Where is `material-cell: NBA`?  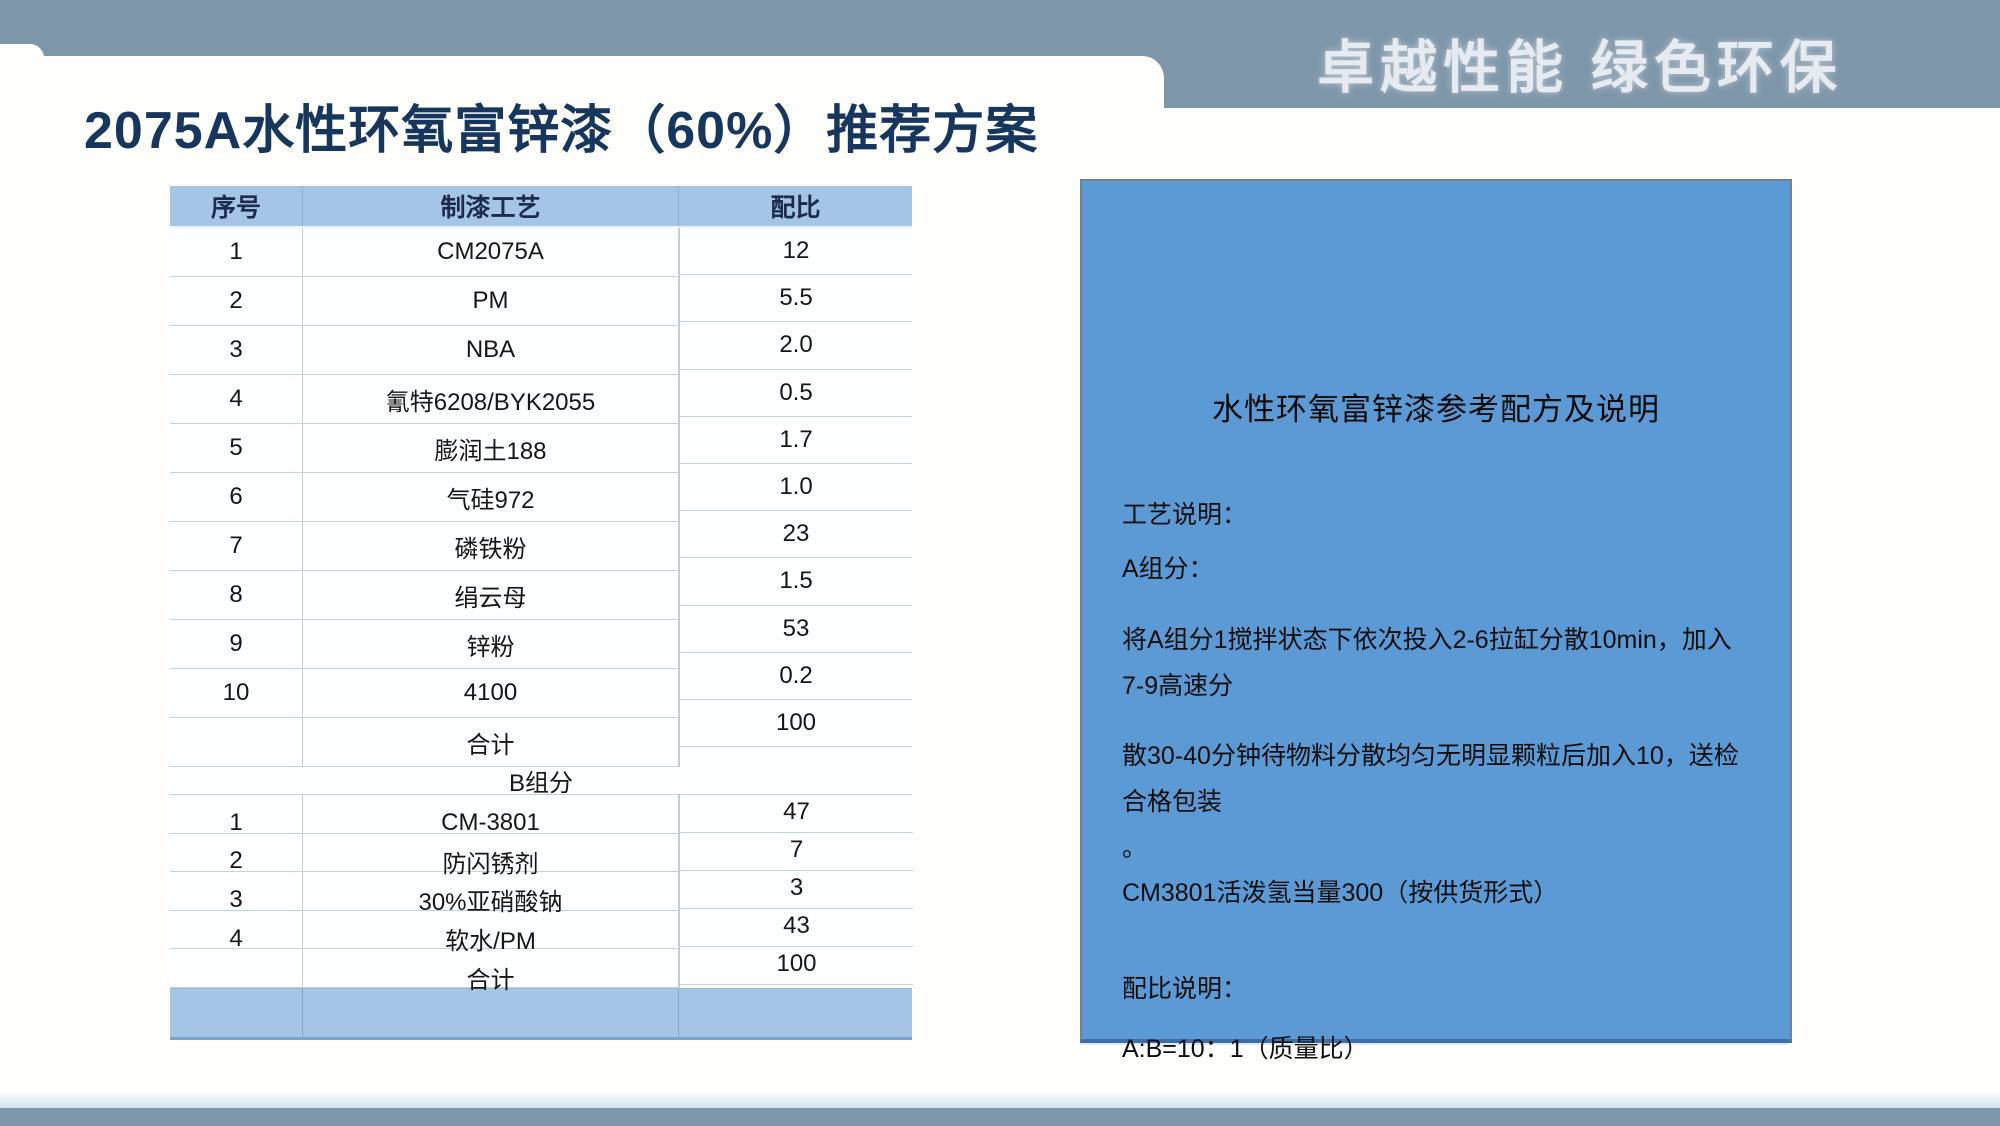
material-cell: NBA is located at coordinates (491, 350).